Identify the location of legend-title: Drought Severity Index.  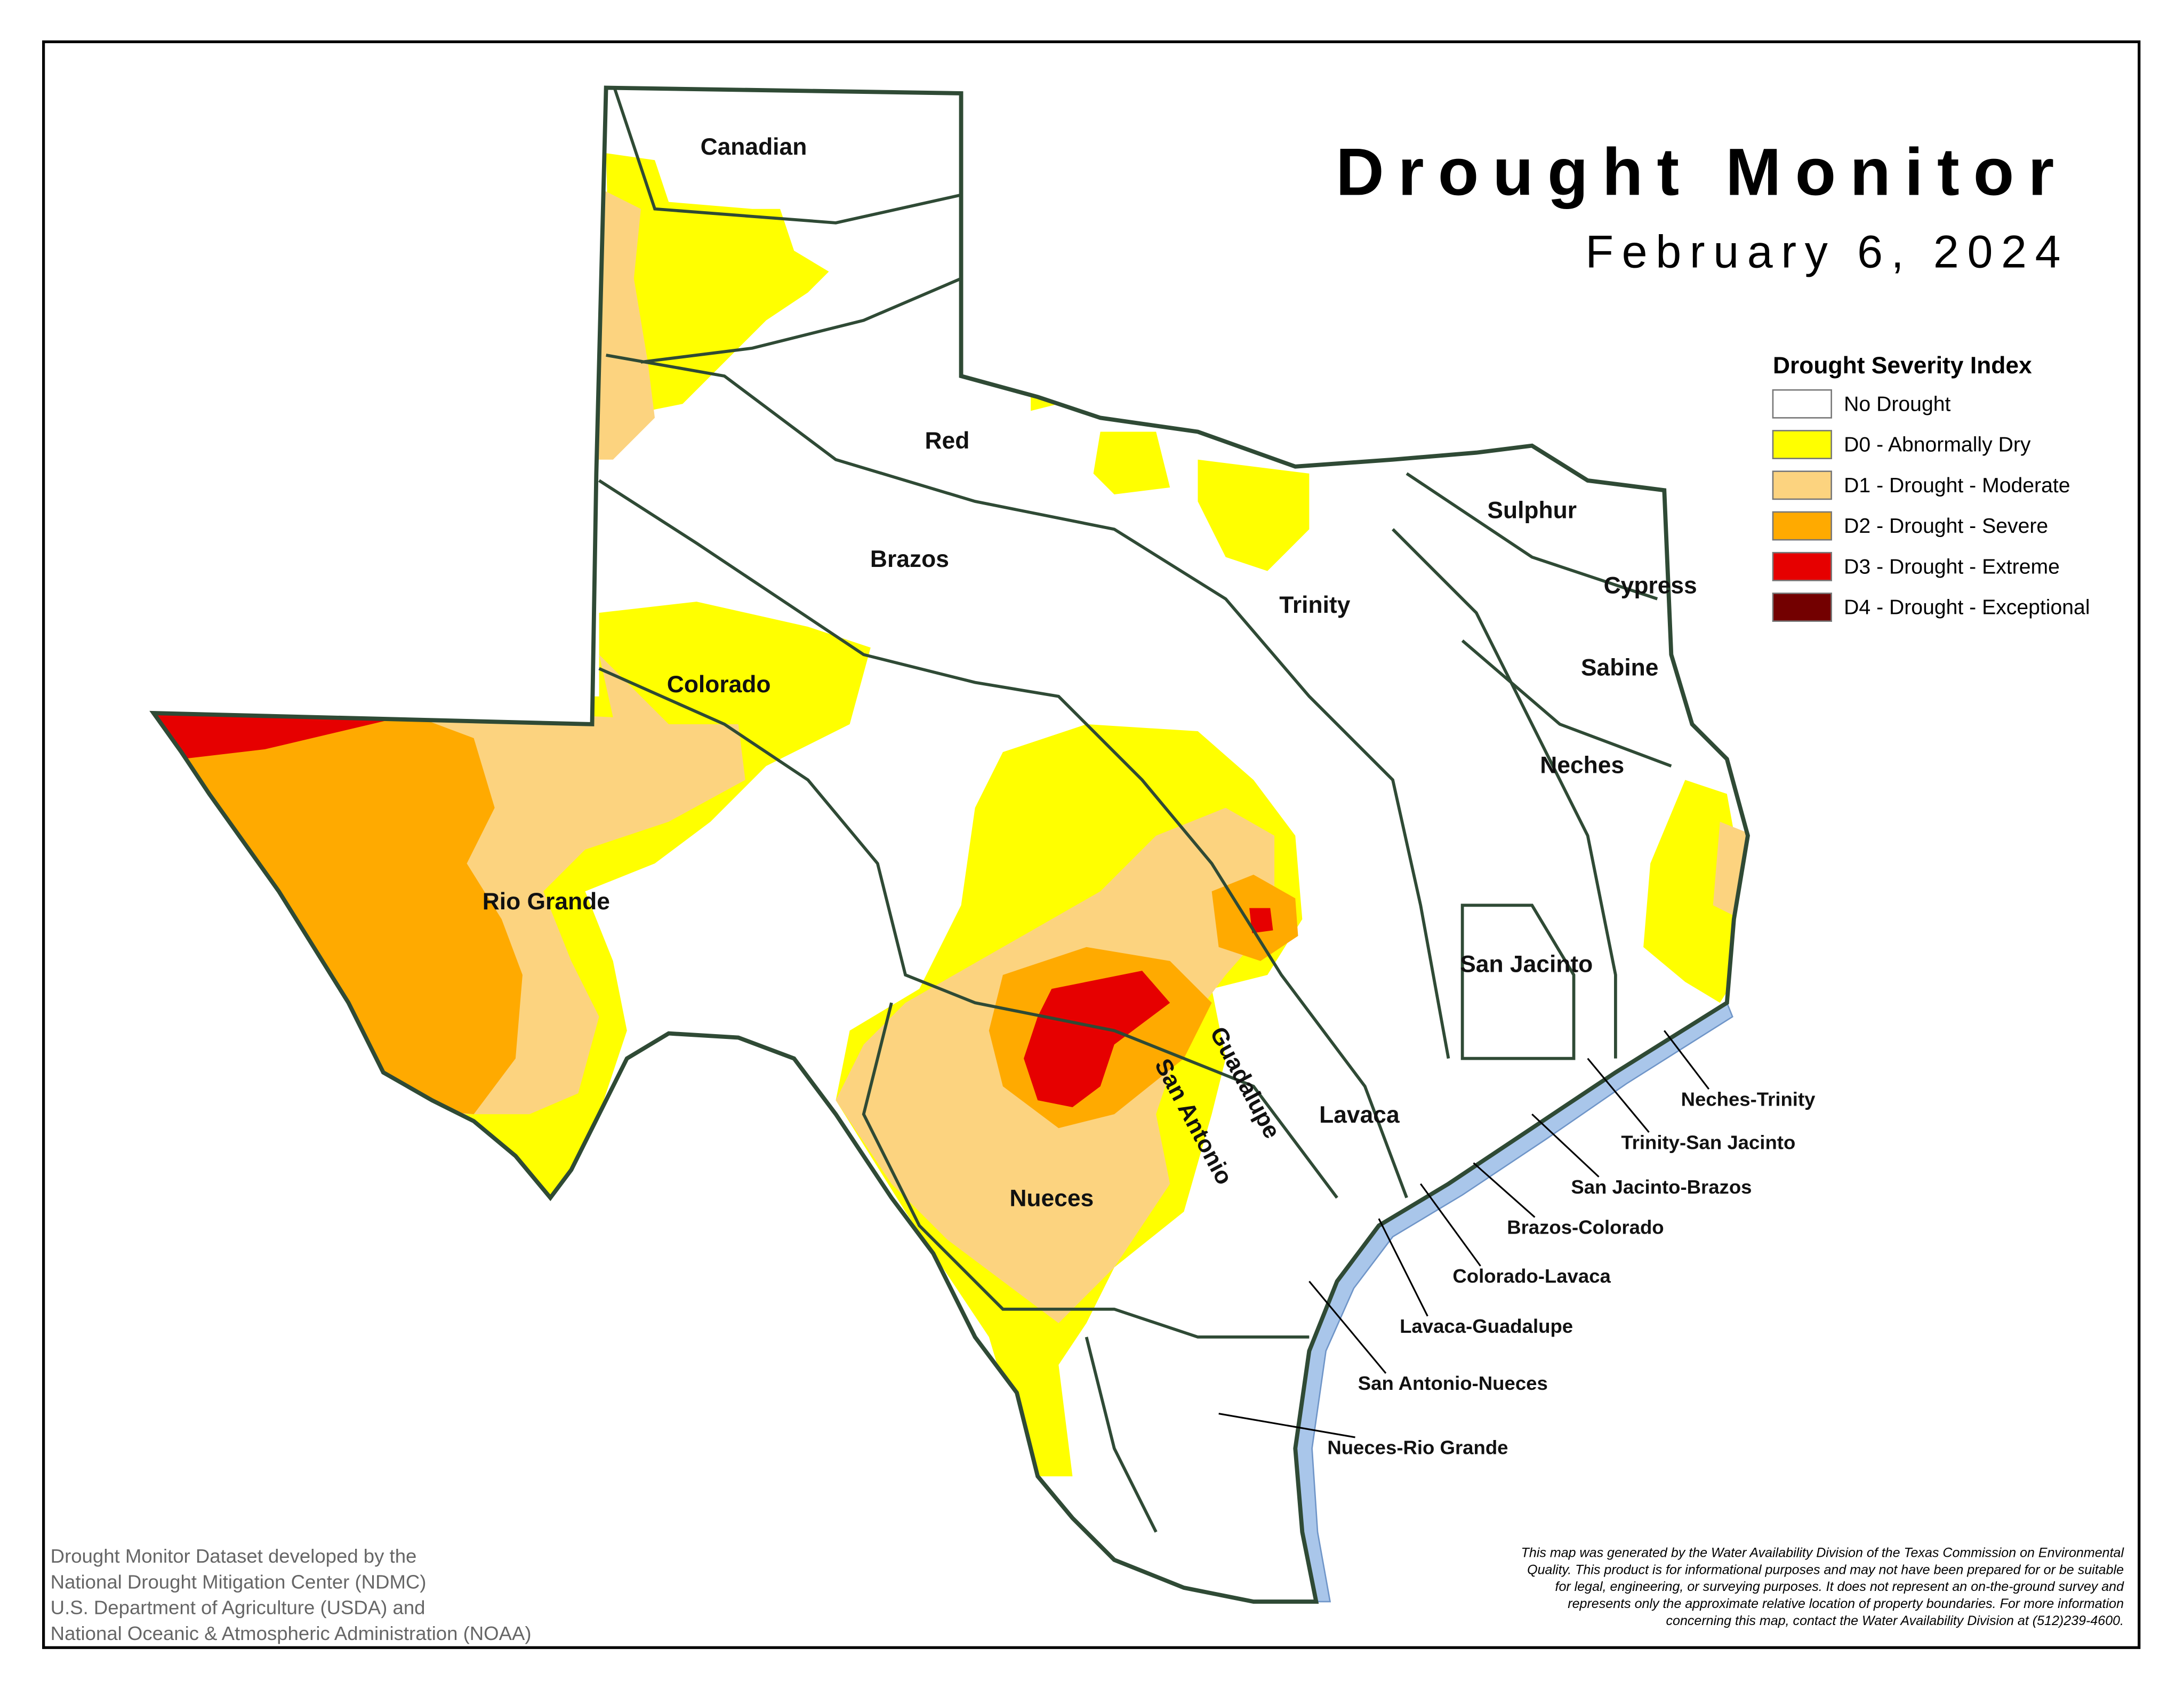
(1902, 366).